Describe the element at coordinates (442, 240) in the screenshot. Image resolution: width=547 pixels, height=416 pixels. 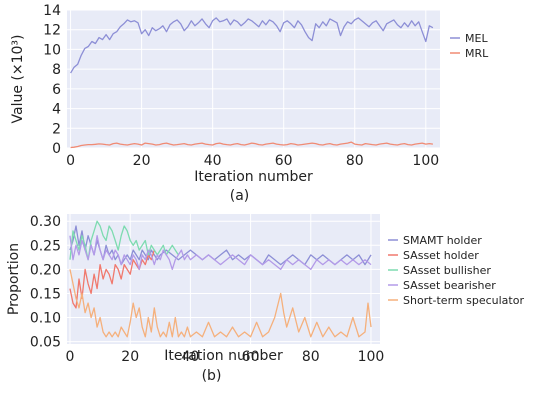
I see `legend-label: SMAMT holder` at that location.